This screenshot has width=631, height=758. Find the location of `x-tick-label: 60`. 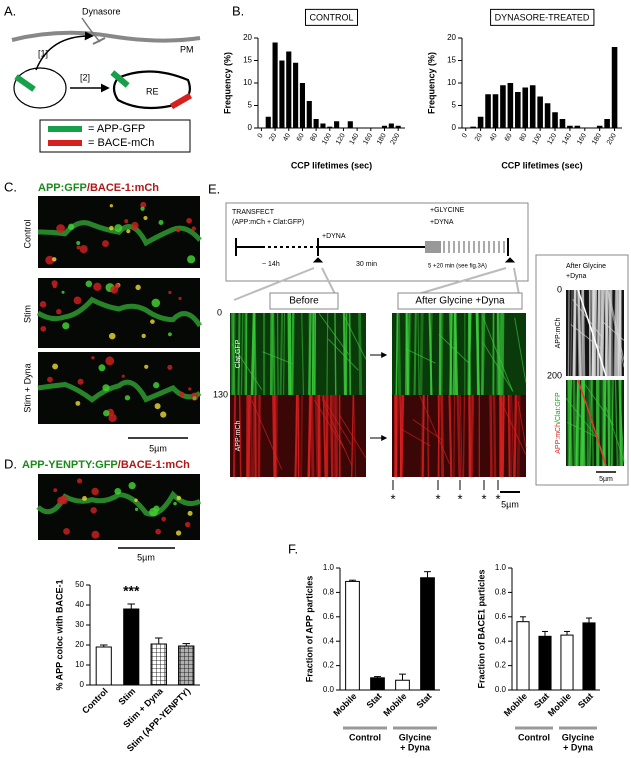

x-tick-label: 60 is located at coordinates (301, 137).